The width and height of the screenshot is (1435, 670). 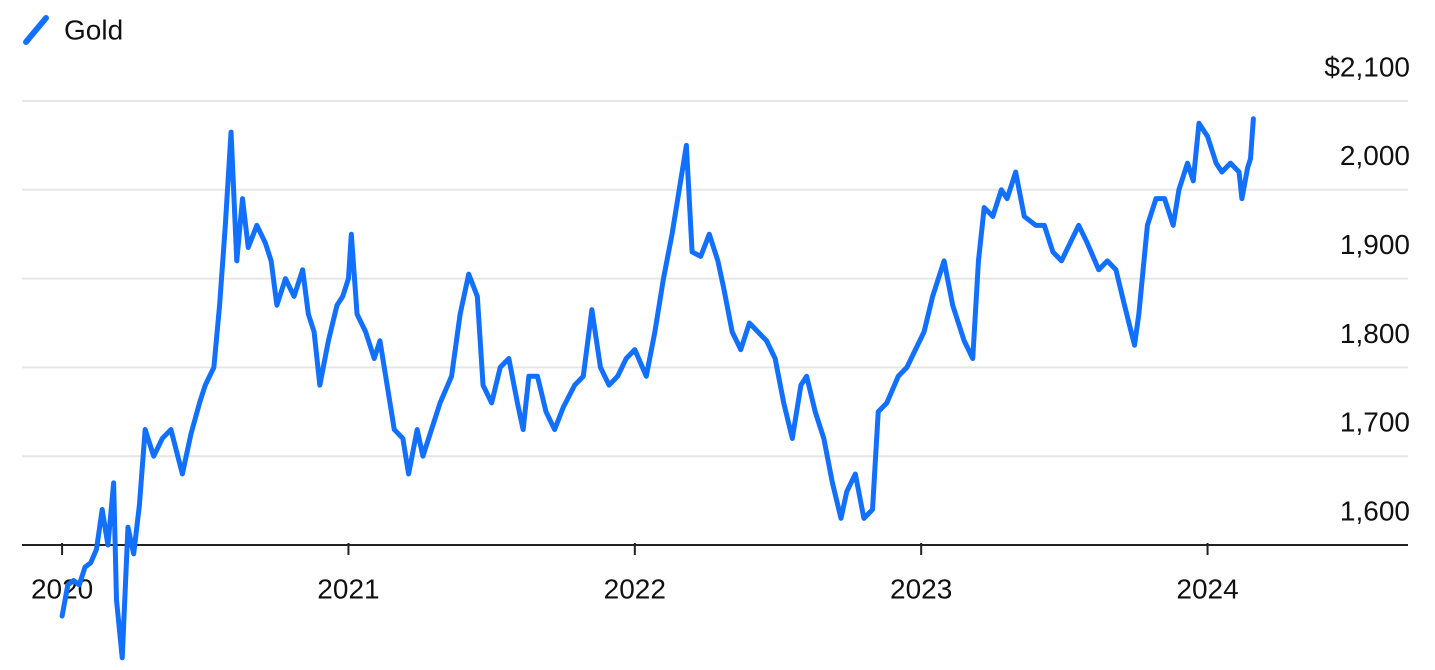 What do you see at coordinates (1375, 510) in the screenshot?
I see `y-tick-label: 1,600` at bounding box center [1375, 510].